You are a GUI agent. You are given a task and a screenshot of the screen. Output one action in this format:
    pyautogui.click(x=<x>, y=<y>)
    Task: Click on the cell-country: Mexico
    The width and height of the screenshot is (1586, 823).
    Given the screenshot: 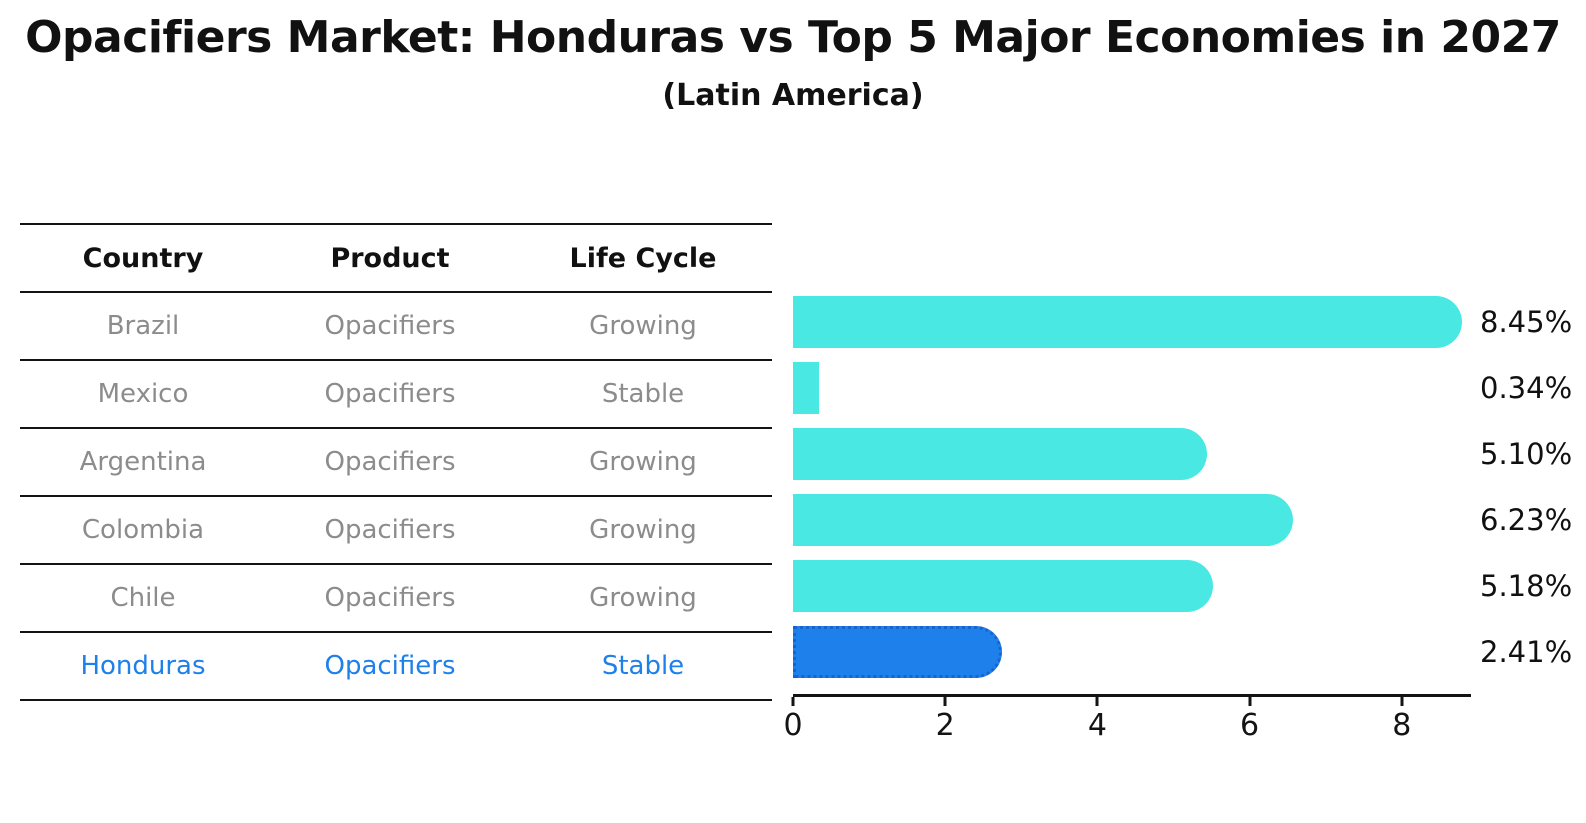 What is the action you would take?
    pyautogui.click(x=143, y=394)
    